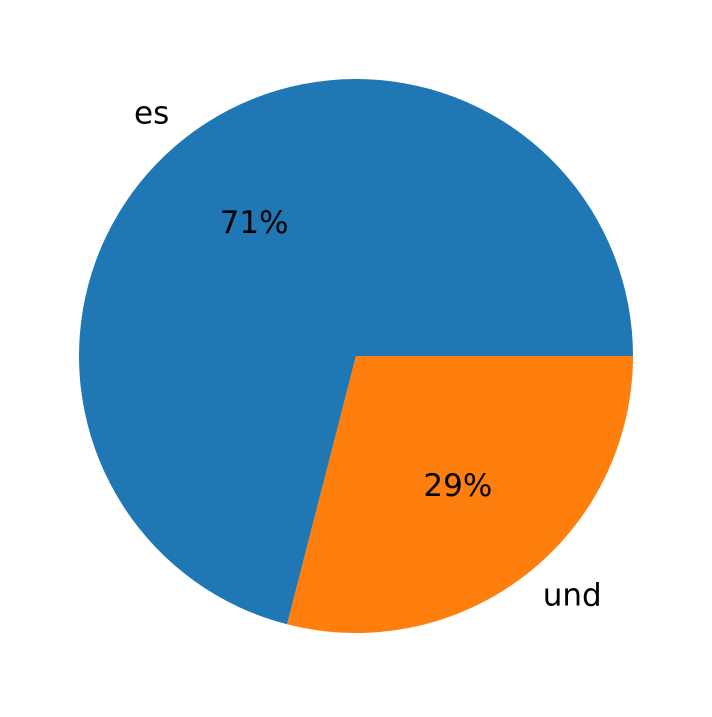 This screenshot has width=712, height=717. Describe the element at coordinates (151, 114) in the screenshot. I see `slice-label: es` at that location.